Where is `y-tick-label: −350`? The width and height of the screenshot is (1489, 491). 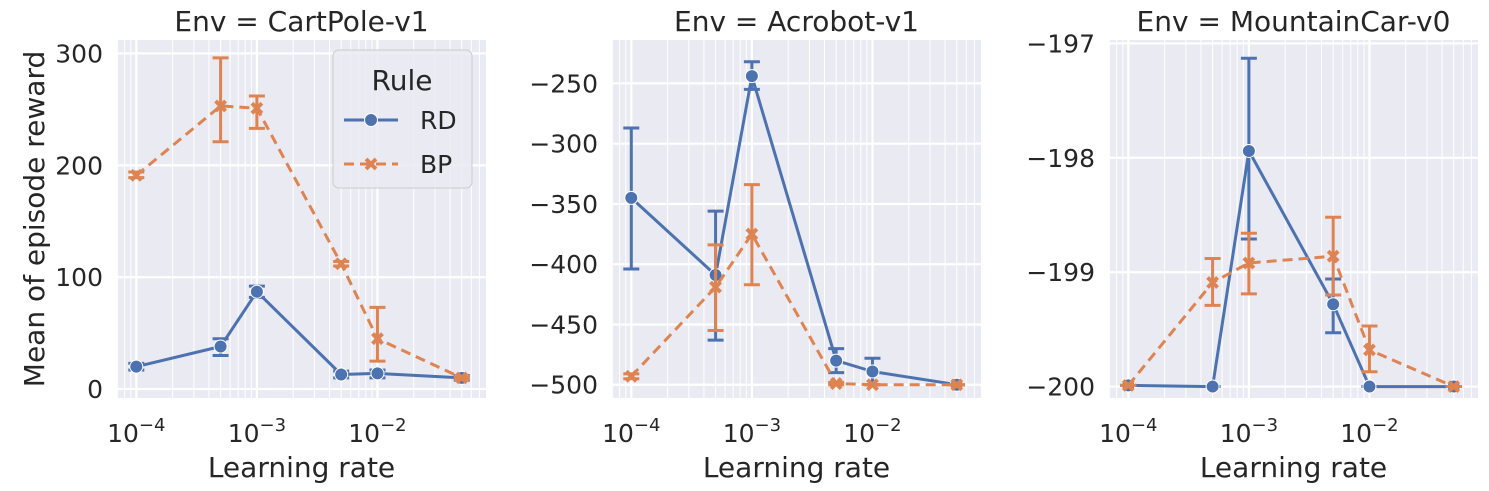
y-tick-label: −350 is located at coordinates (563, 204).